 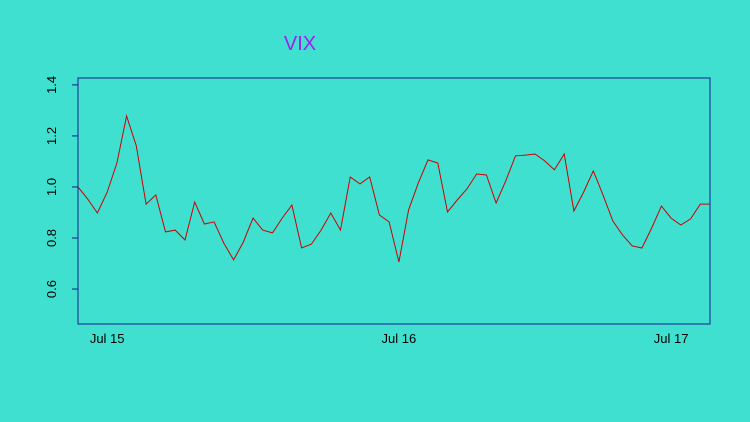 I want to click on y-tick-label: 1.2, so click(x=51, y=136).